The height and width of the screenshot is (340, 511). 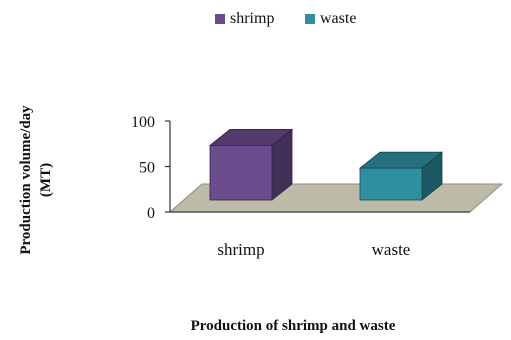 What do you see at coordinates (326, 164) in the screenshot?
I see `bars` at bounding box center [326, 164].